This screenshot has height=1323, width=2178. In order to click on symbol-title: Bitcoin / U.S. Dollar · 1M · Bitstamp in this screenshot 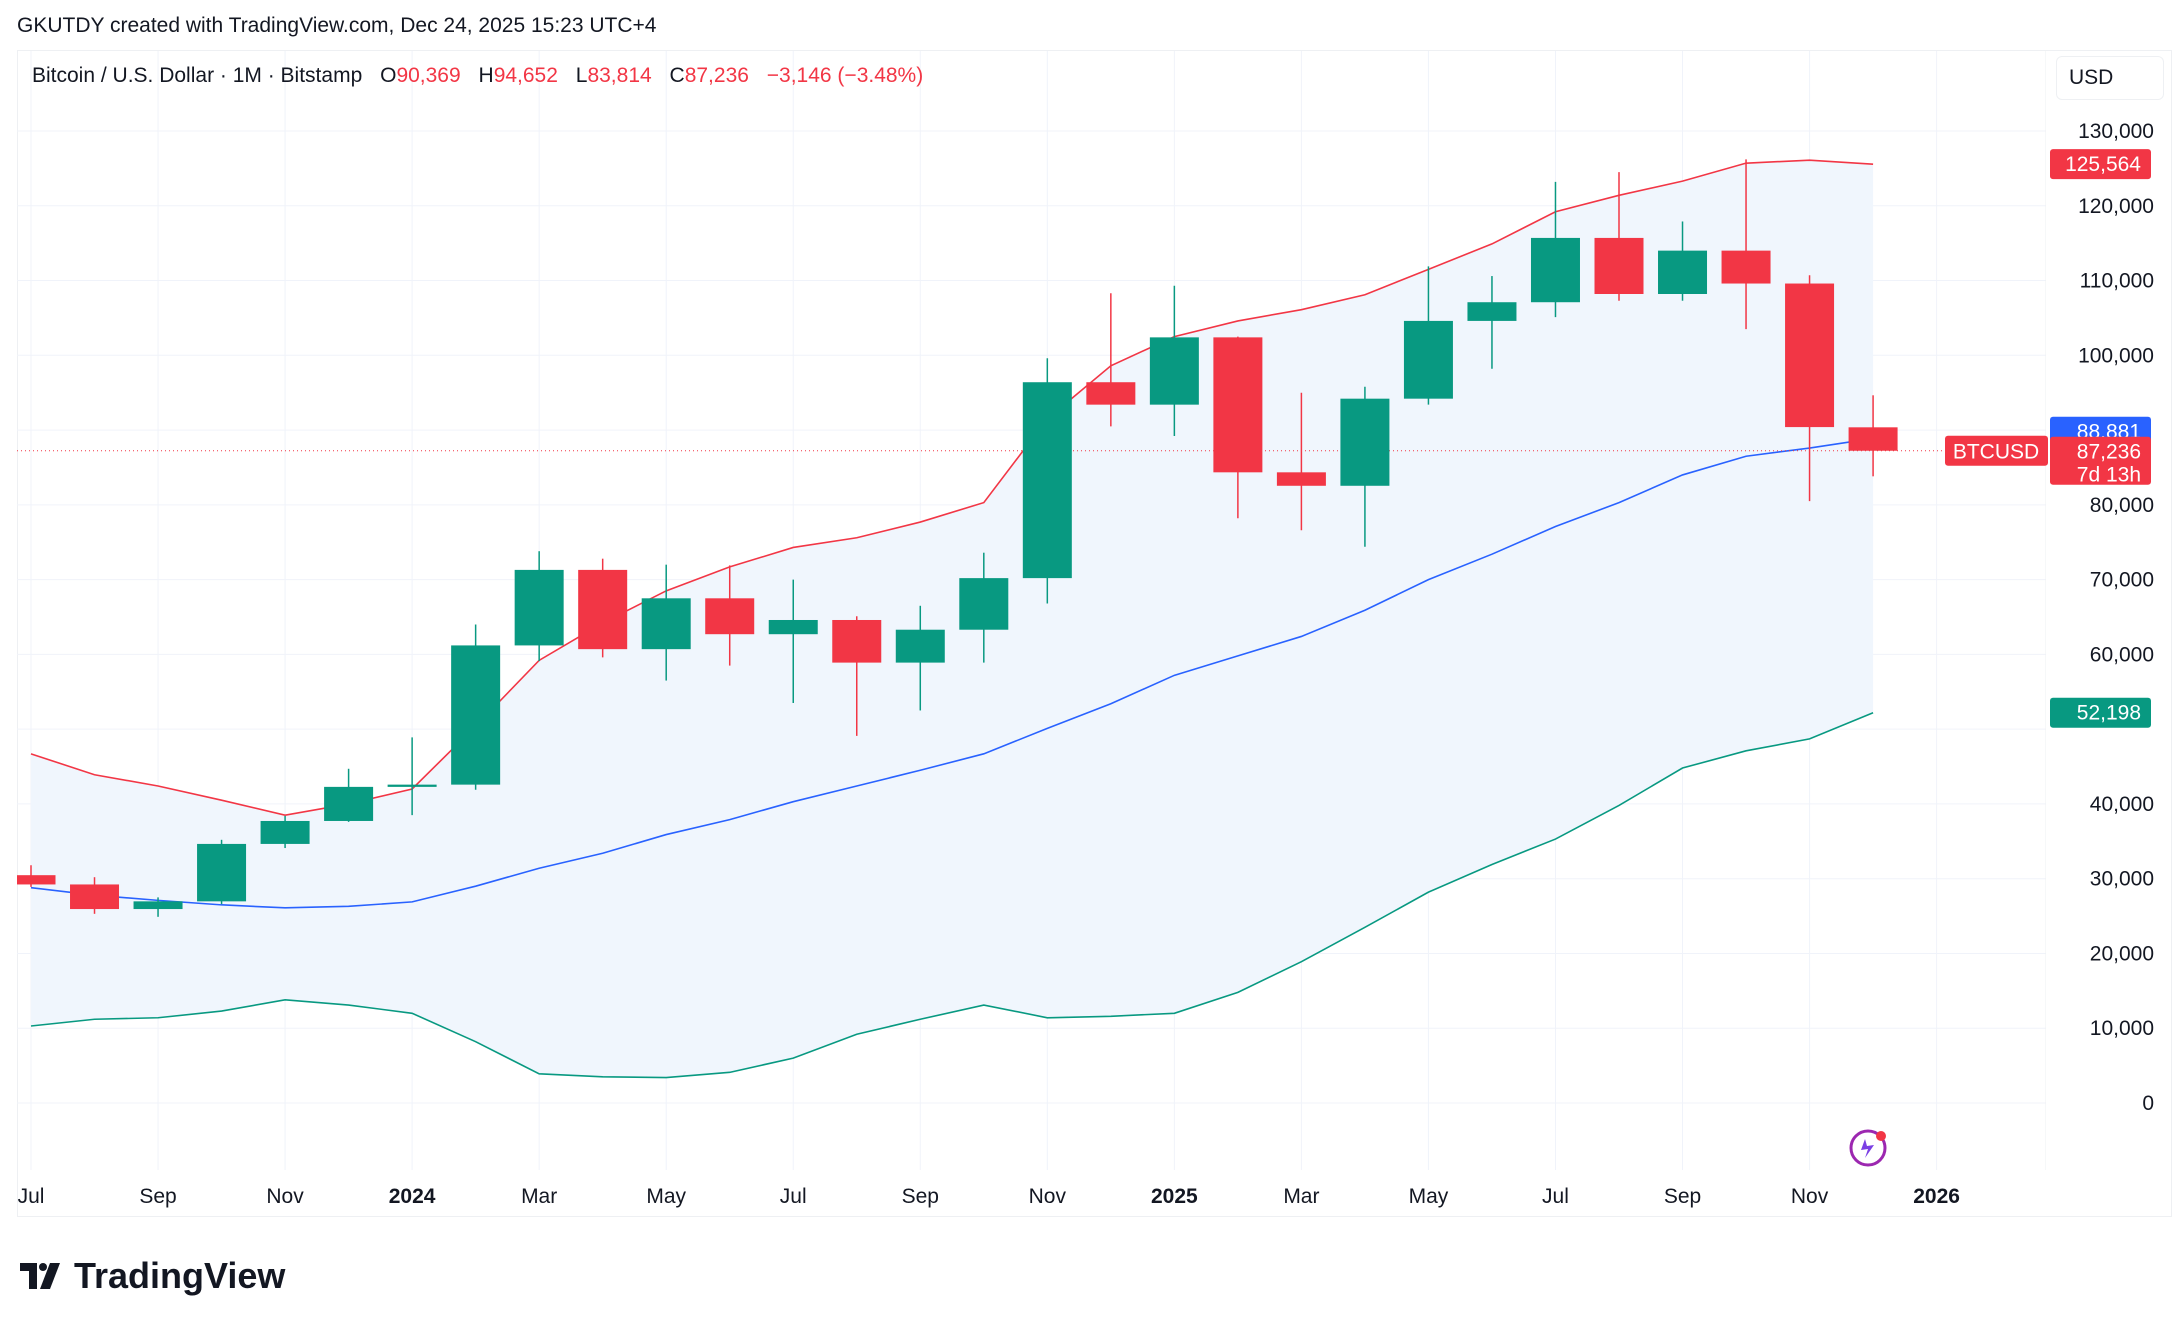, I will do `click(197, 75)`.